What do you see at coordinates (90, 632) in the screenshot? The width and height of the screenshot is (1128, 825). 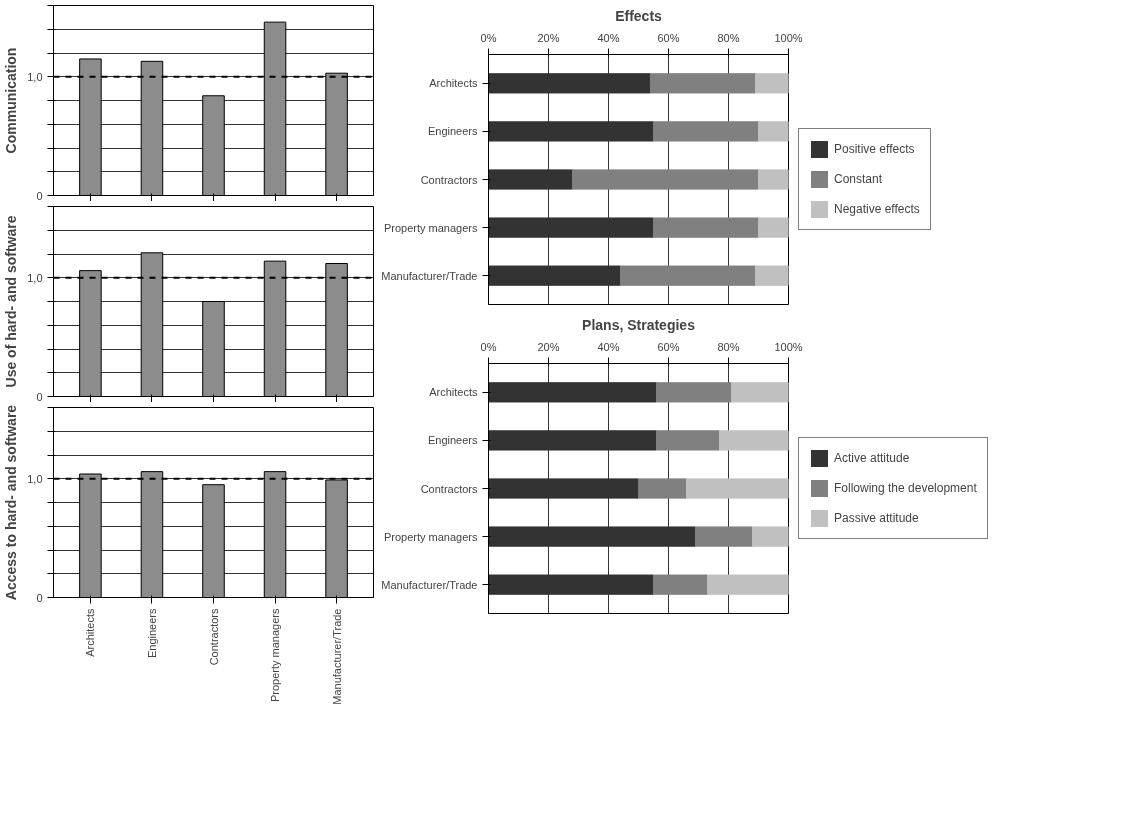 I see `x-tick-label: Architects` at bounding box center [90, 632].